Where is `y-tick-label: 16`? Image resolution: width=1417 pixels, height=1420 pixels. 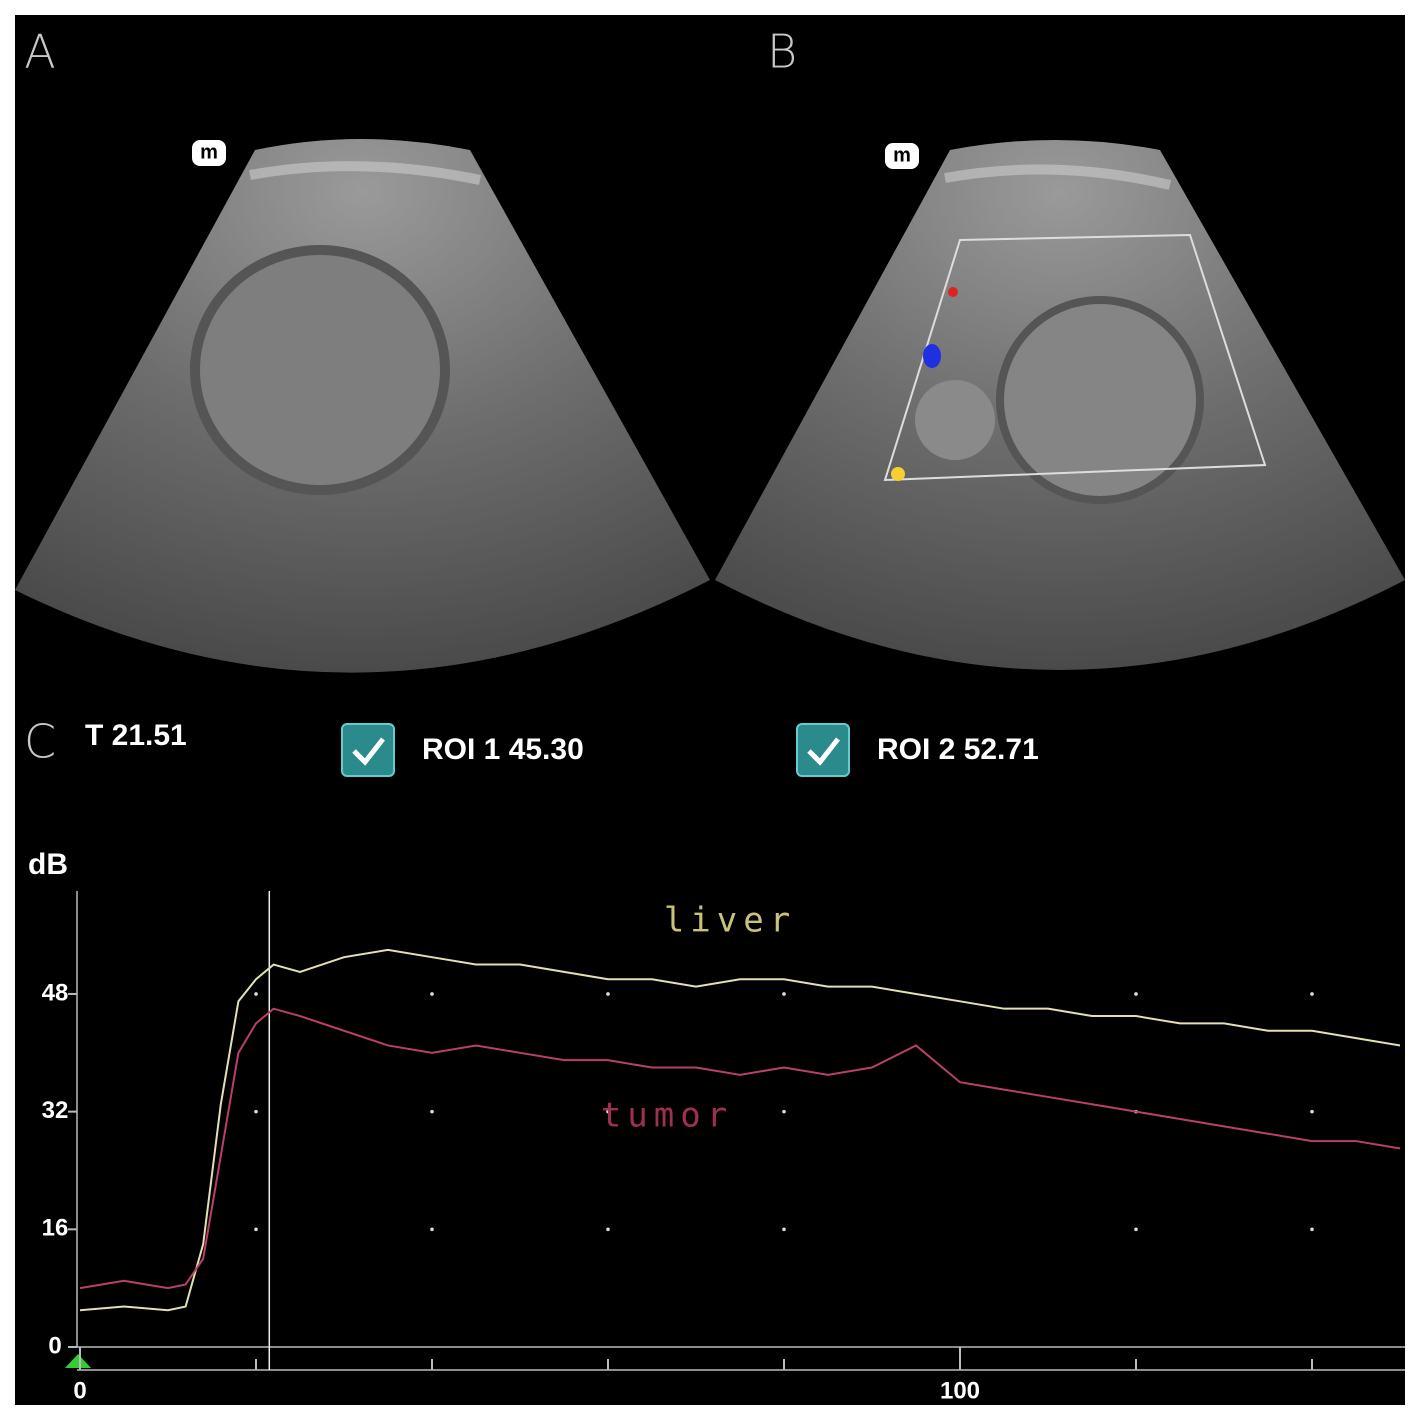
y-tick-label: 16 is located at coordinates (55, 1228).